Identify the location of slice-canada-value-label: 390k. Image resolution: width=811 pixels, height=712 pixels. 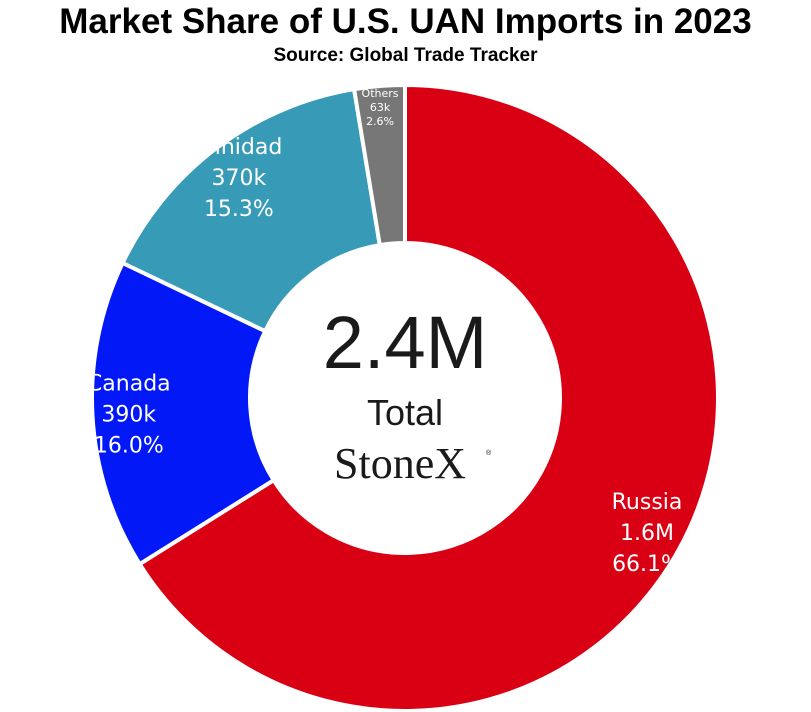
(128, 415).